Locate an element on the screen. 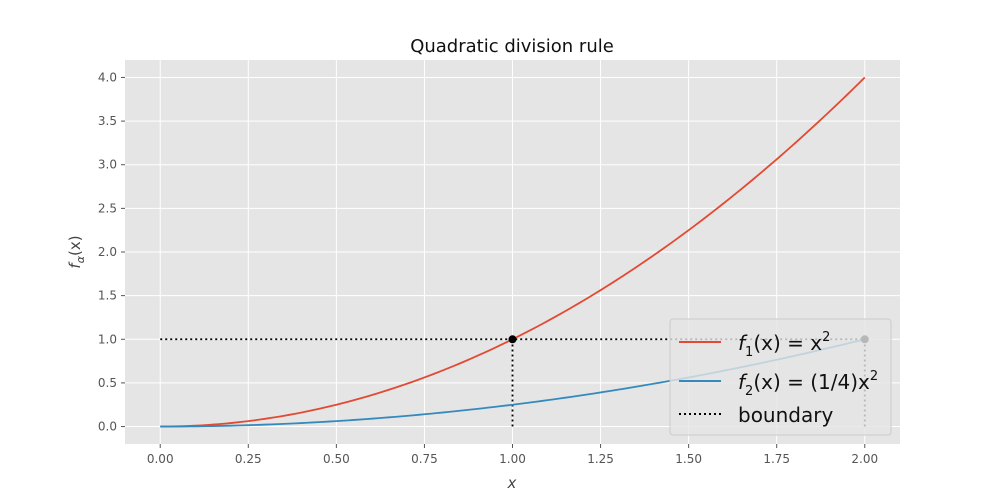 This screenshot has height=500, width=1000. x-axis-label: x is located at coordinates (512, 483).